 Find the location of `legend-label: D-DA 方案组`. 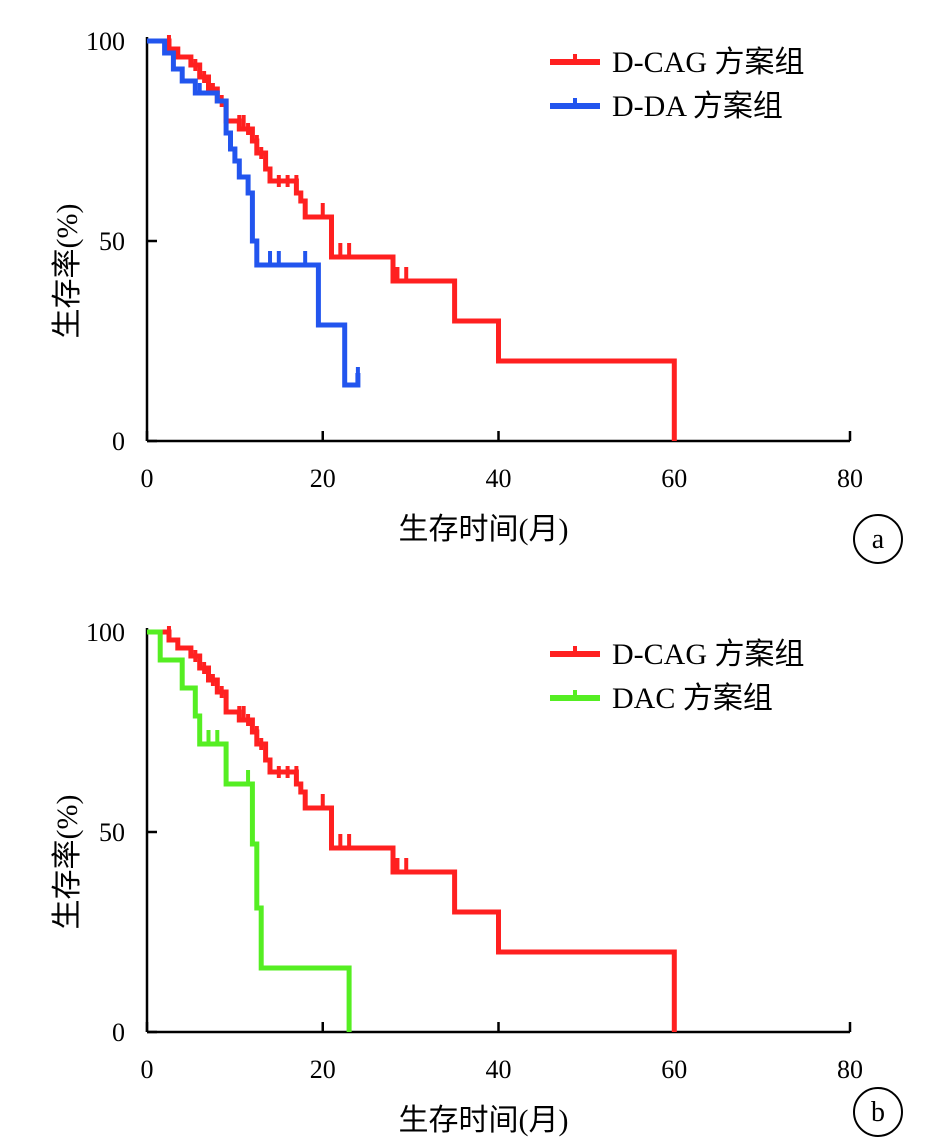

legend-label: D-DA 方案组 is located at coordinates (697, 106).